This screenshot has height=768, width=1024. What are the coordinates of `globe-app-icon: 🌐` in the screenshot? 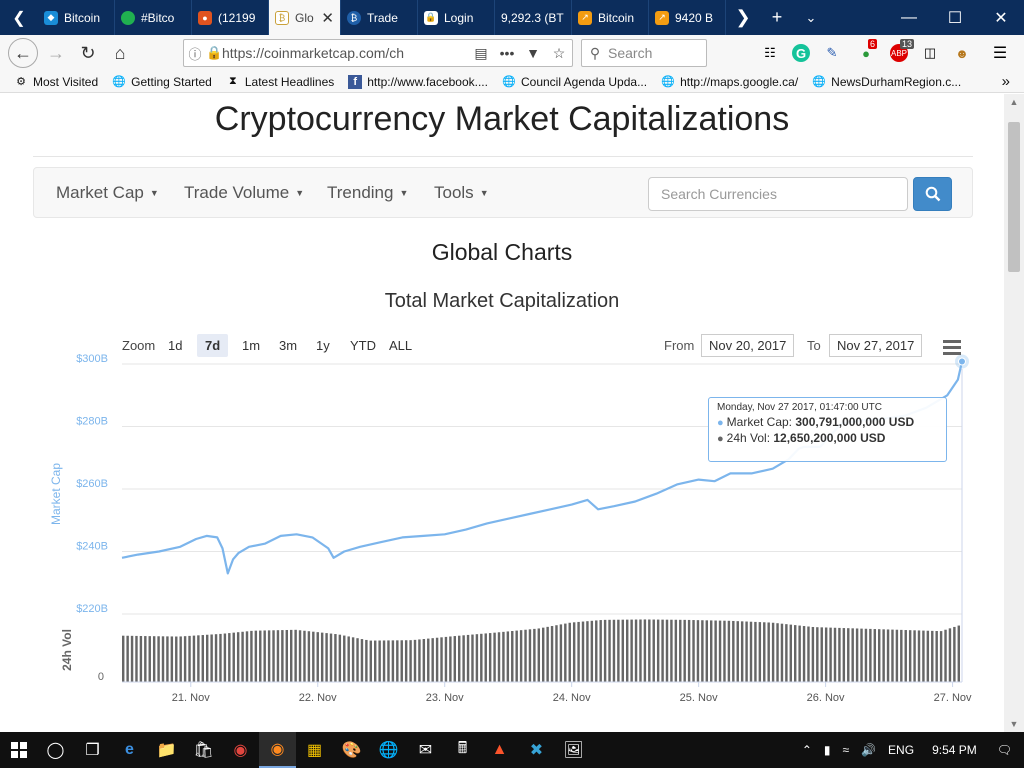 It's located at (388, 750).